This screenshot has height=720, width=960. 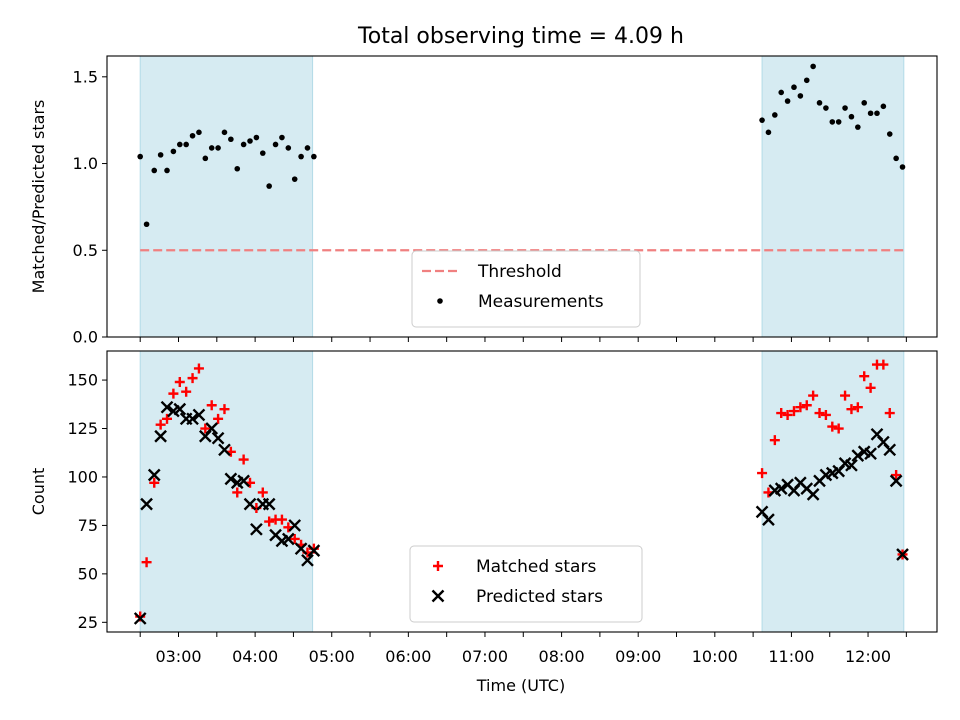 I want to click on y-tick-label: 100, so click(x=82, y=476).